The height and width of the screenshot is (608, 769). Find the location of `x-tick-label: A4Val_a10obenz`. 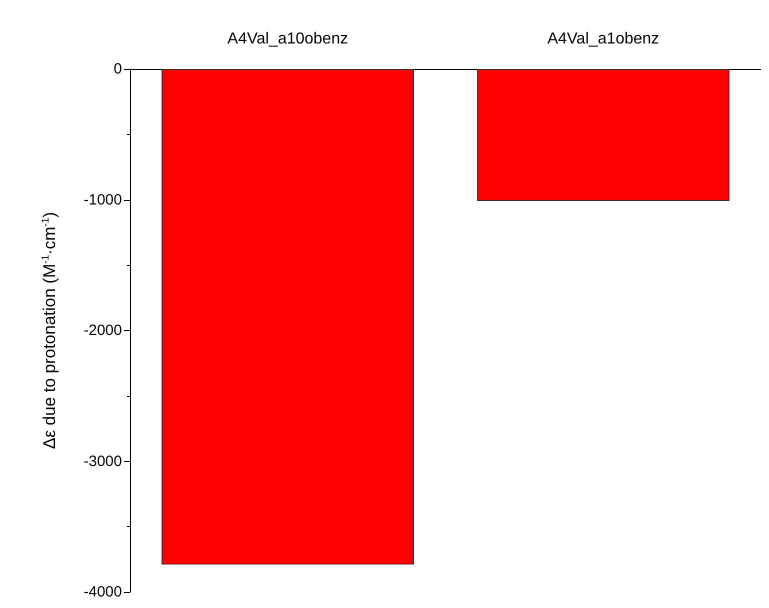

x-tick-label: A4Val_a10obenz is located at coordinates (287, 39).